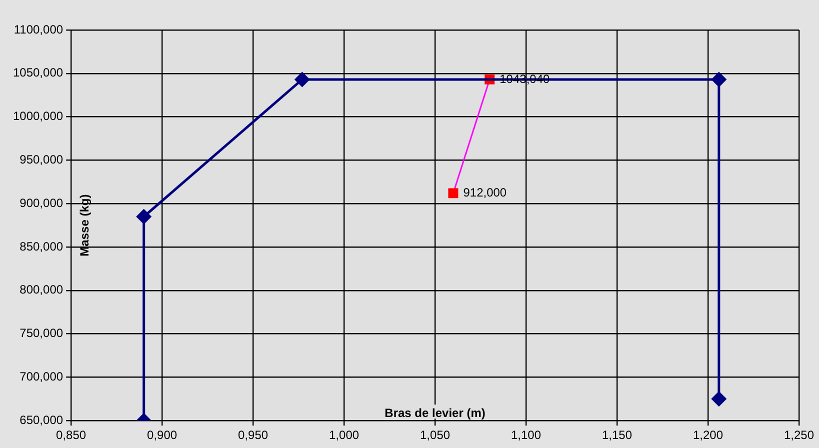  Describe the element at coordinates (42, 246) in the screenshot. I see `y-tick-label: 850,000` at that location.